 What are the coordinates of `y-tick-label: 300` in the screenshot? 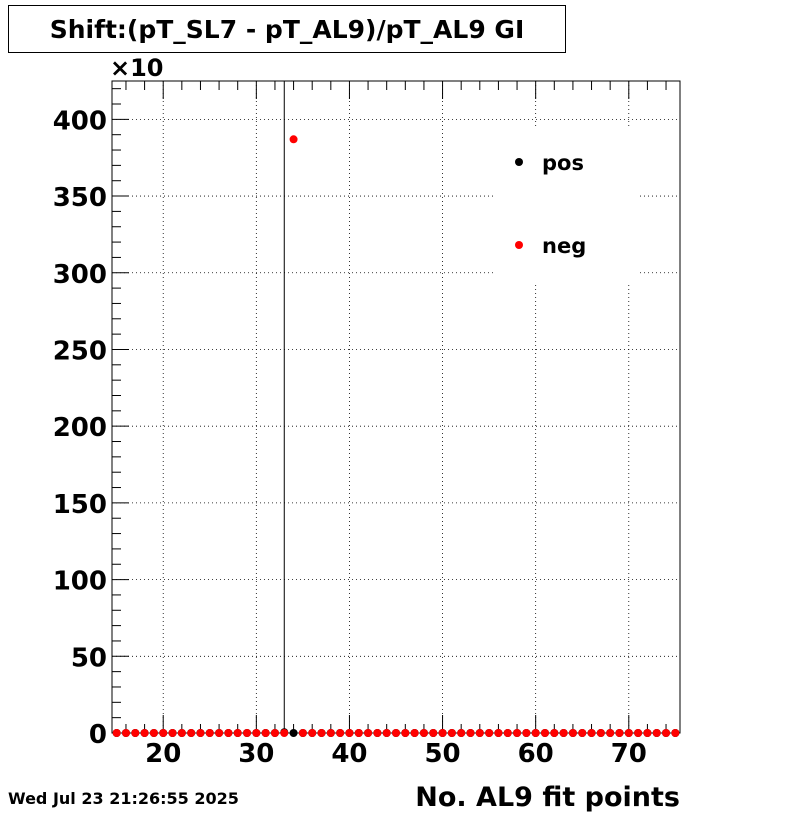 It's located at (80, 275).